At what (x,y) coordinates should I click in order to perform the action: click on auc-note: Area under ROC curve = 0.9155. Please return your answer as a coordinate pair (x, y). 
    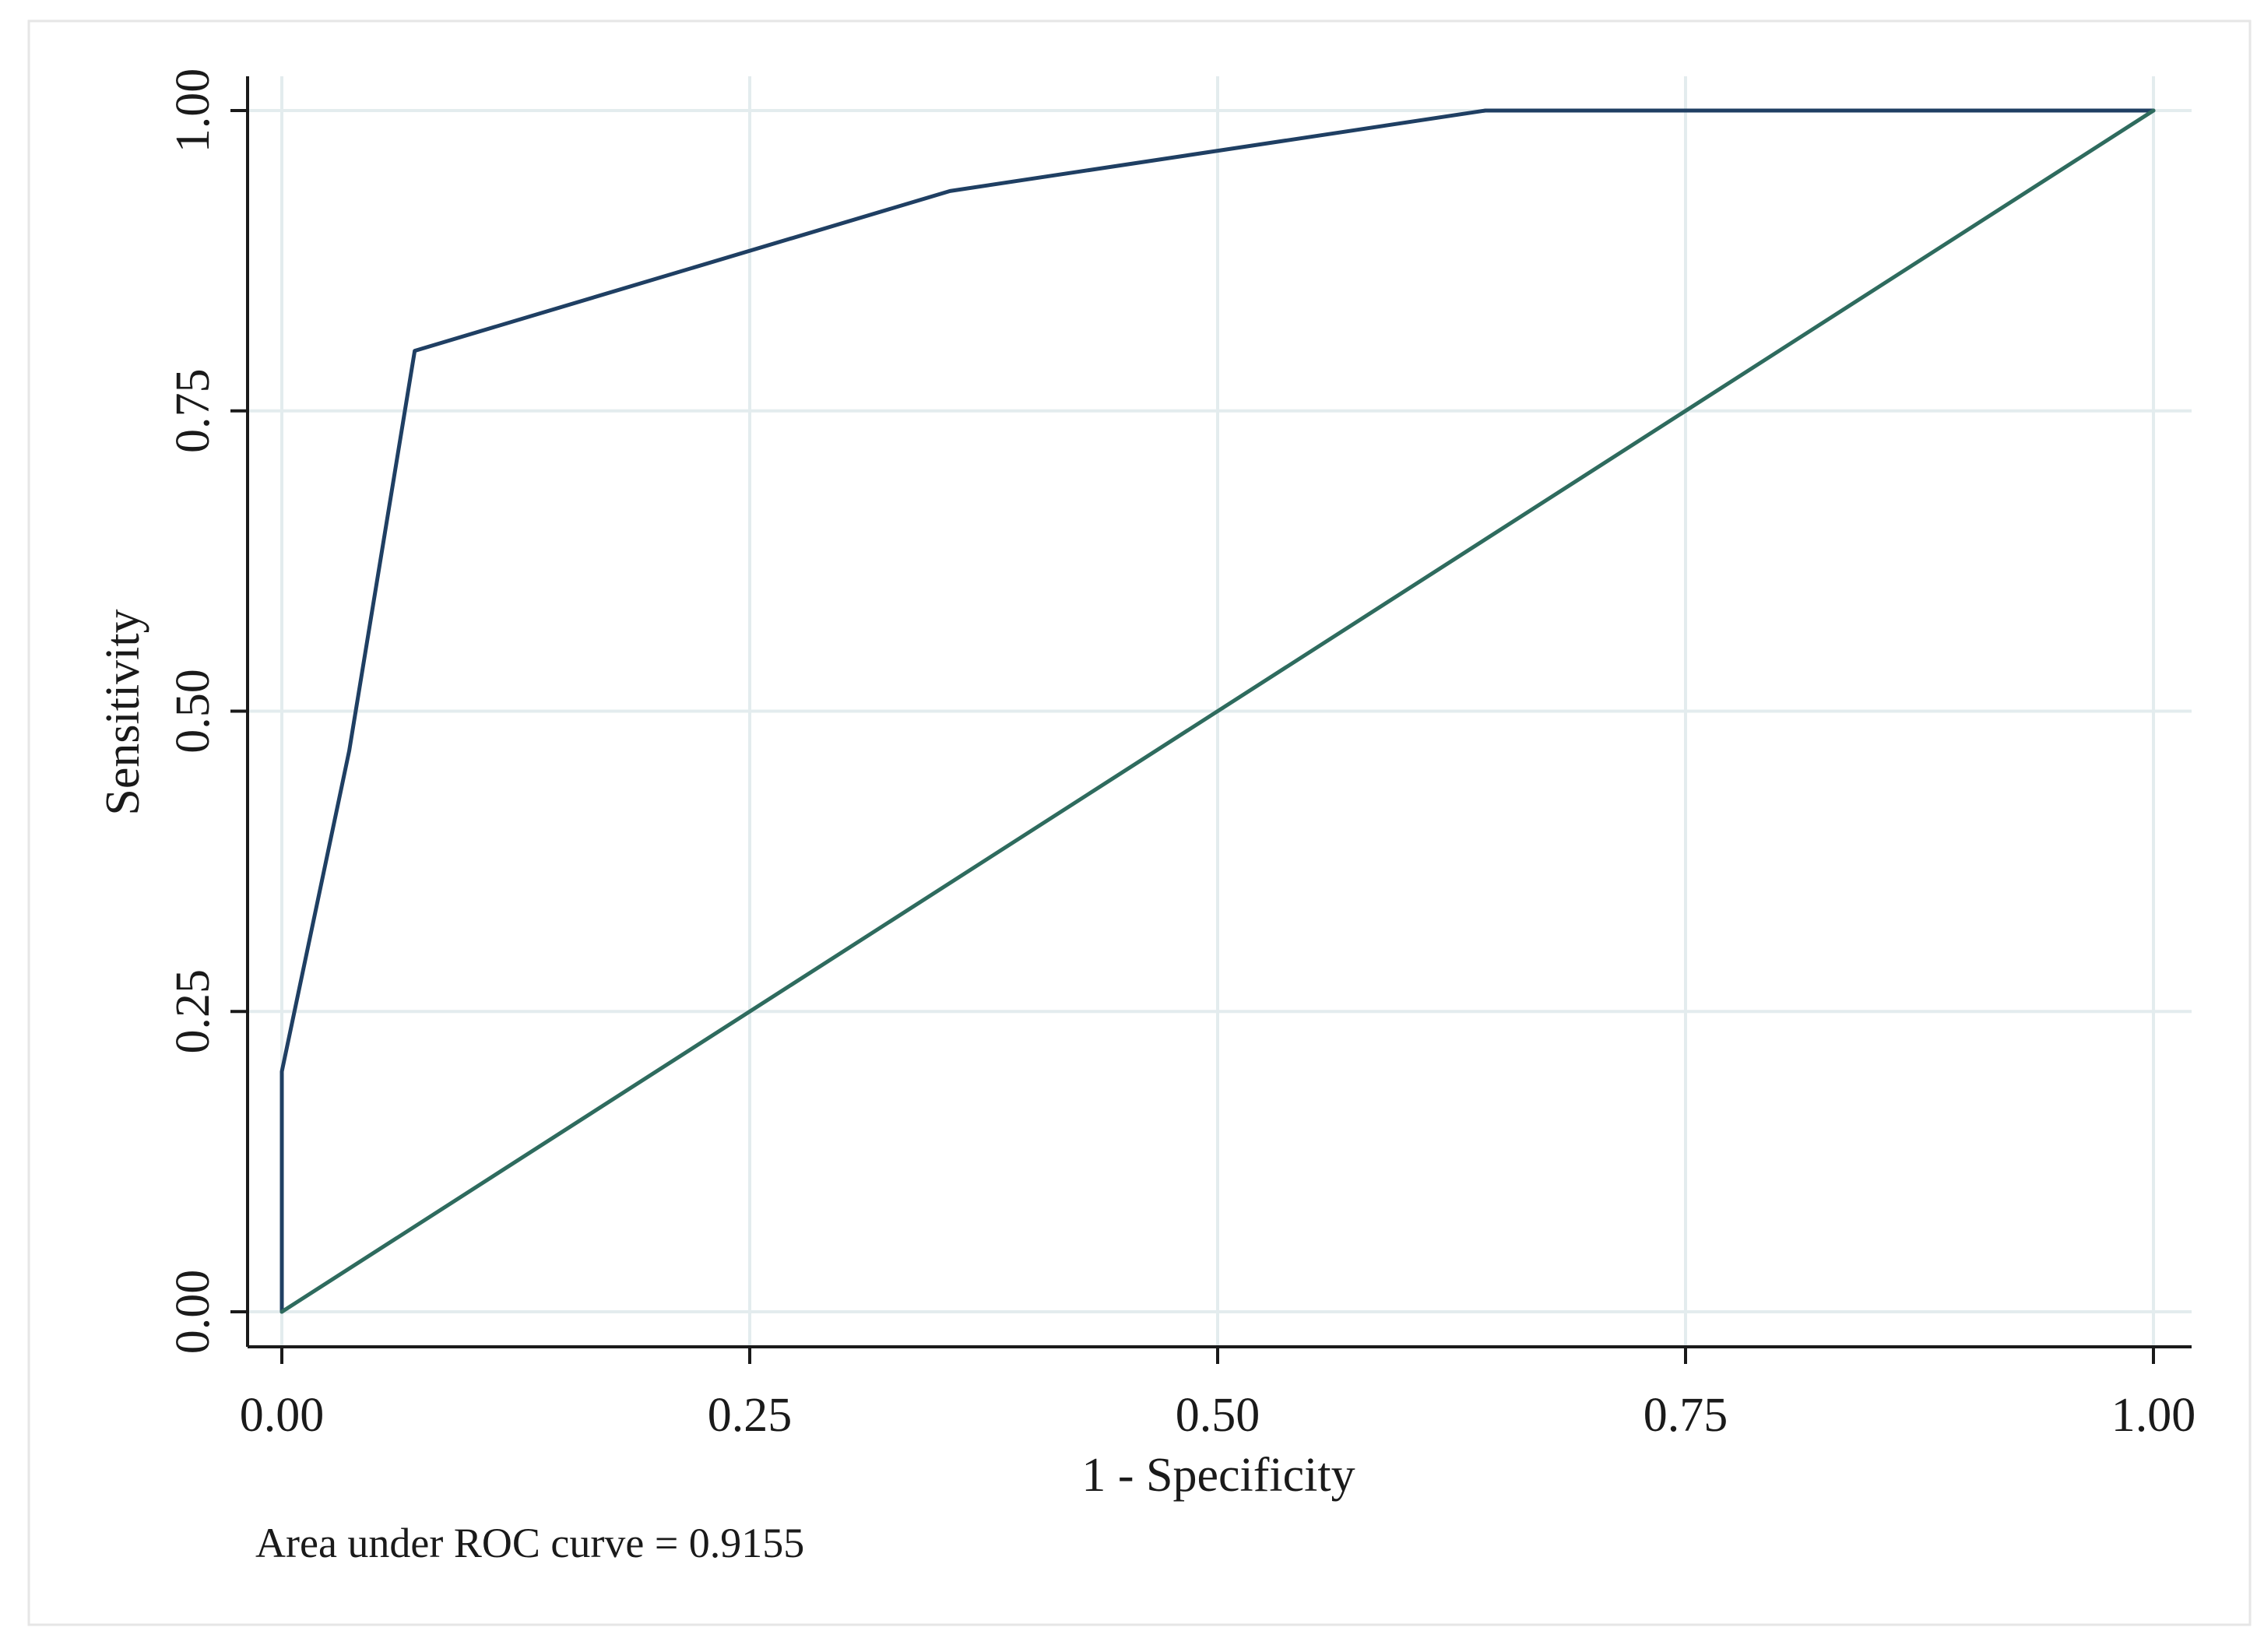
    Looking at the image, I should click on (530, 1543).